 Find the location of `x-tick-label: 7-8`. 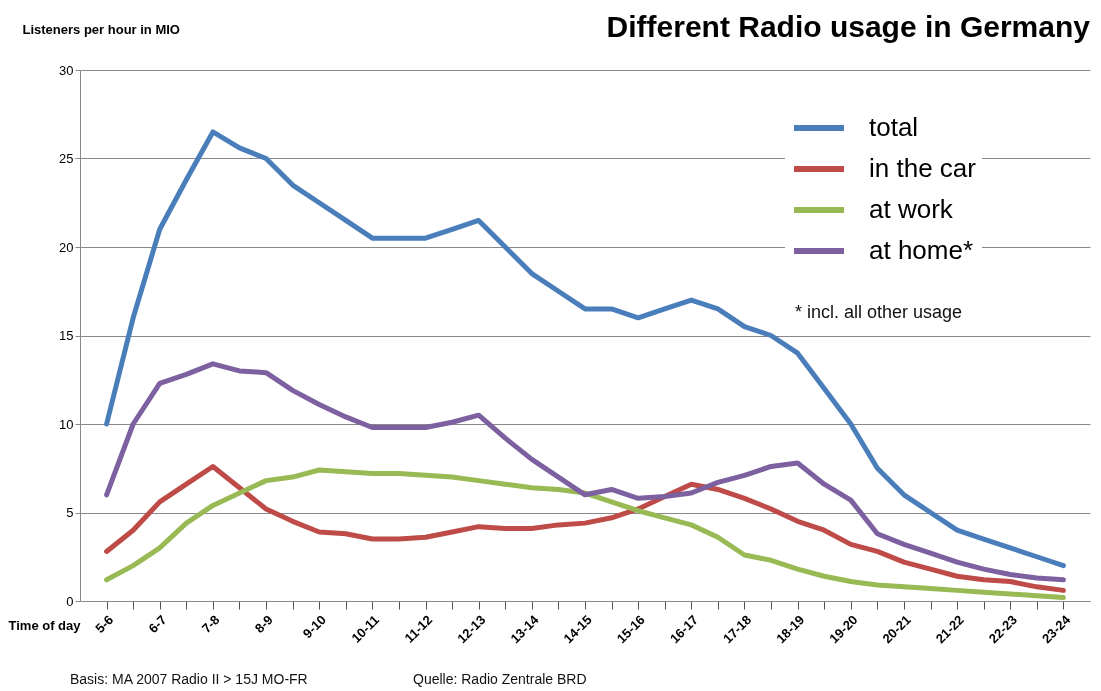

x-tick-label: 7-8 is located at coordinates (210, 624).